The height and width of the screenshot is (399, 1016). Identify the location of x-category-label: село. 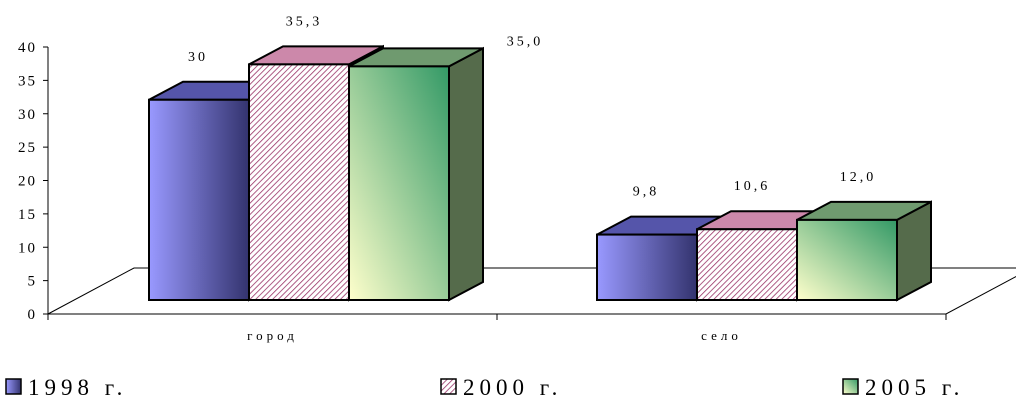
(721, 335).